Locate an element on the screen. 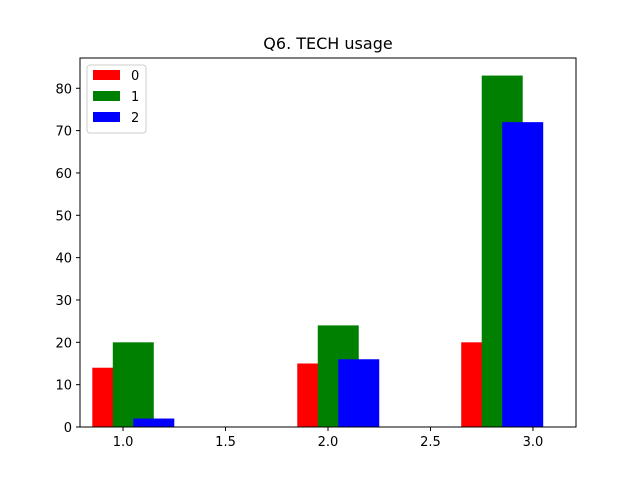 Image resolution: width=640 pixels, height=480 pixels. y-tick-label: 40 is located at coordinates (63, 259).